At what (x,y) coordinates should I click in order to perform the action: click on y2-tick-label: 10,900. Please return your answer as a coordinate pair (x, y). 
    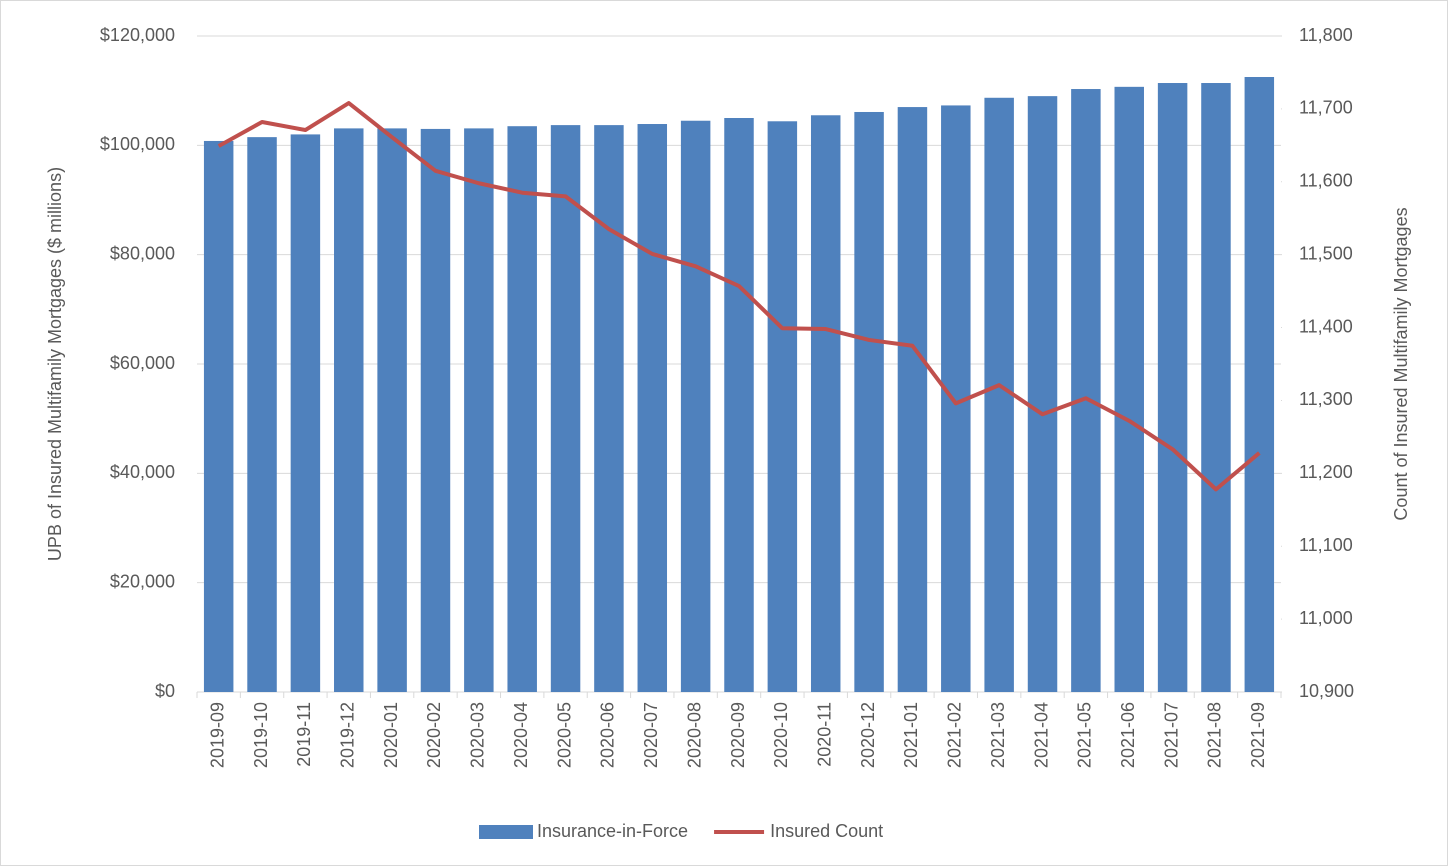
    Looking at the image, I should click on (1326, 691).